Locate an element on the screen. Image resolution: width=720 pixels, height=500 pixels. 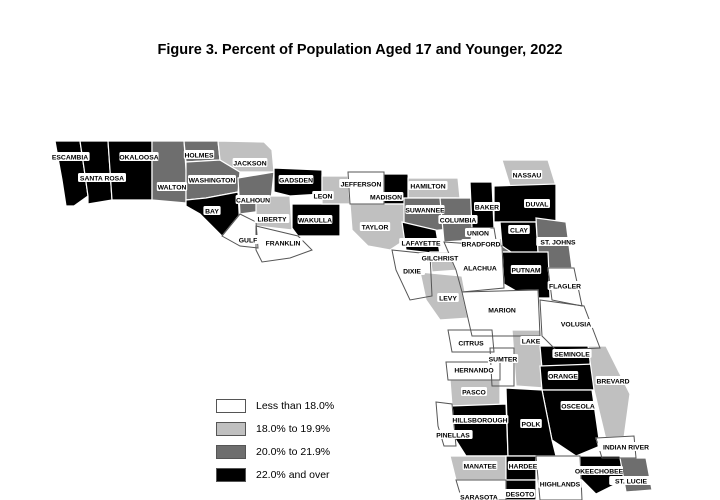
county-label-volusia: VOLUSIA is located at coordinates (576, 323).